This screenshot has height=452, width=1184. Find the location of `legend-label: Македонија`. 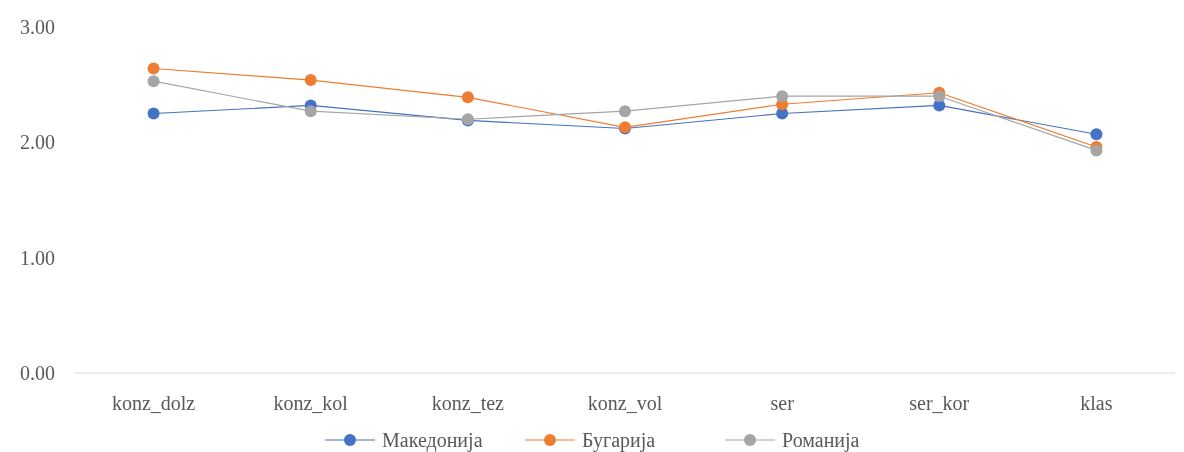

legend-label: Македонија is located at coordinates (432, 440).